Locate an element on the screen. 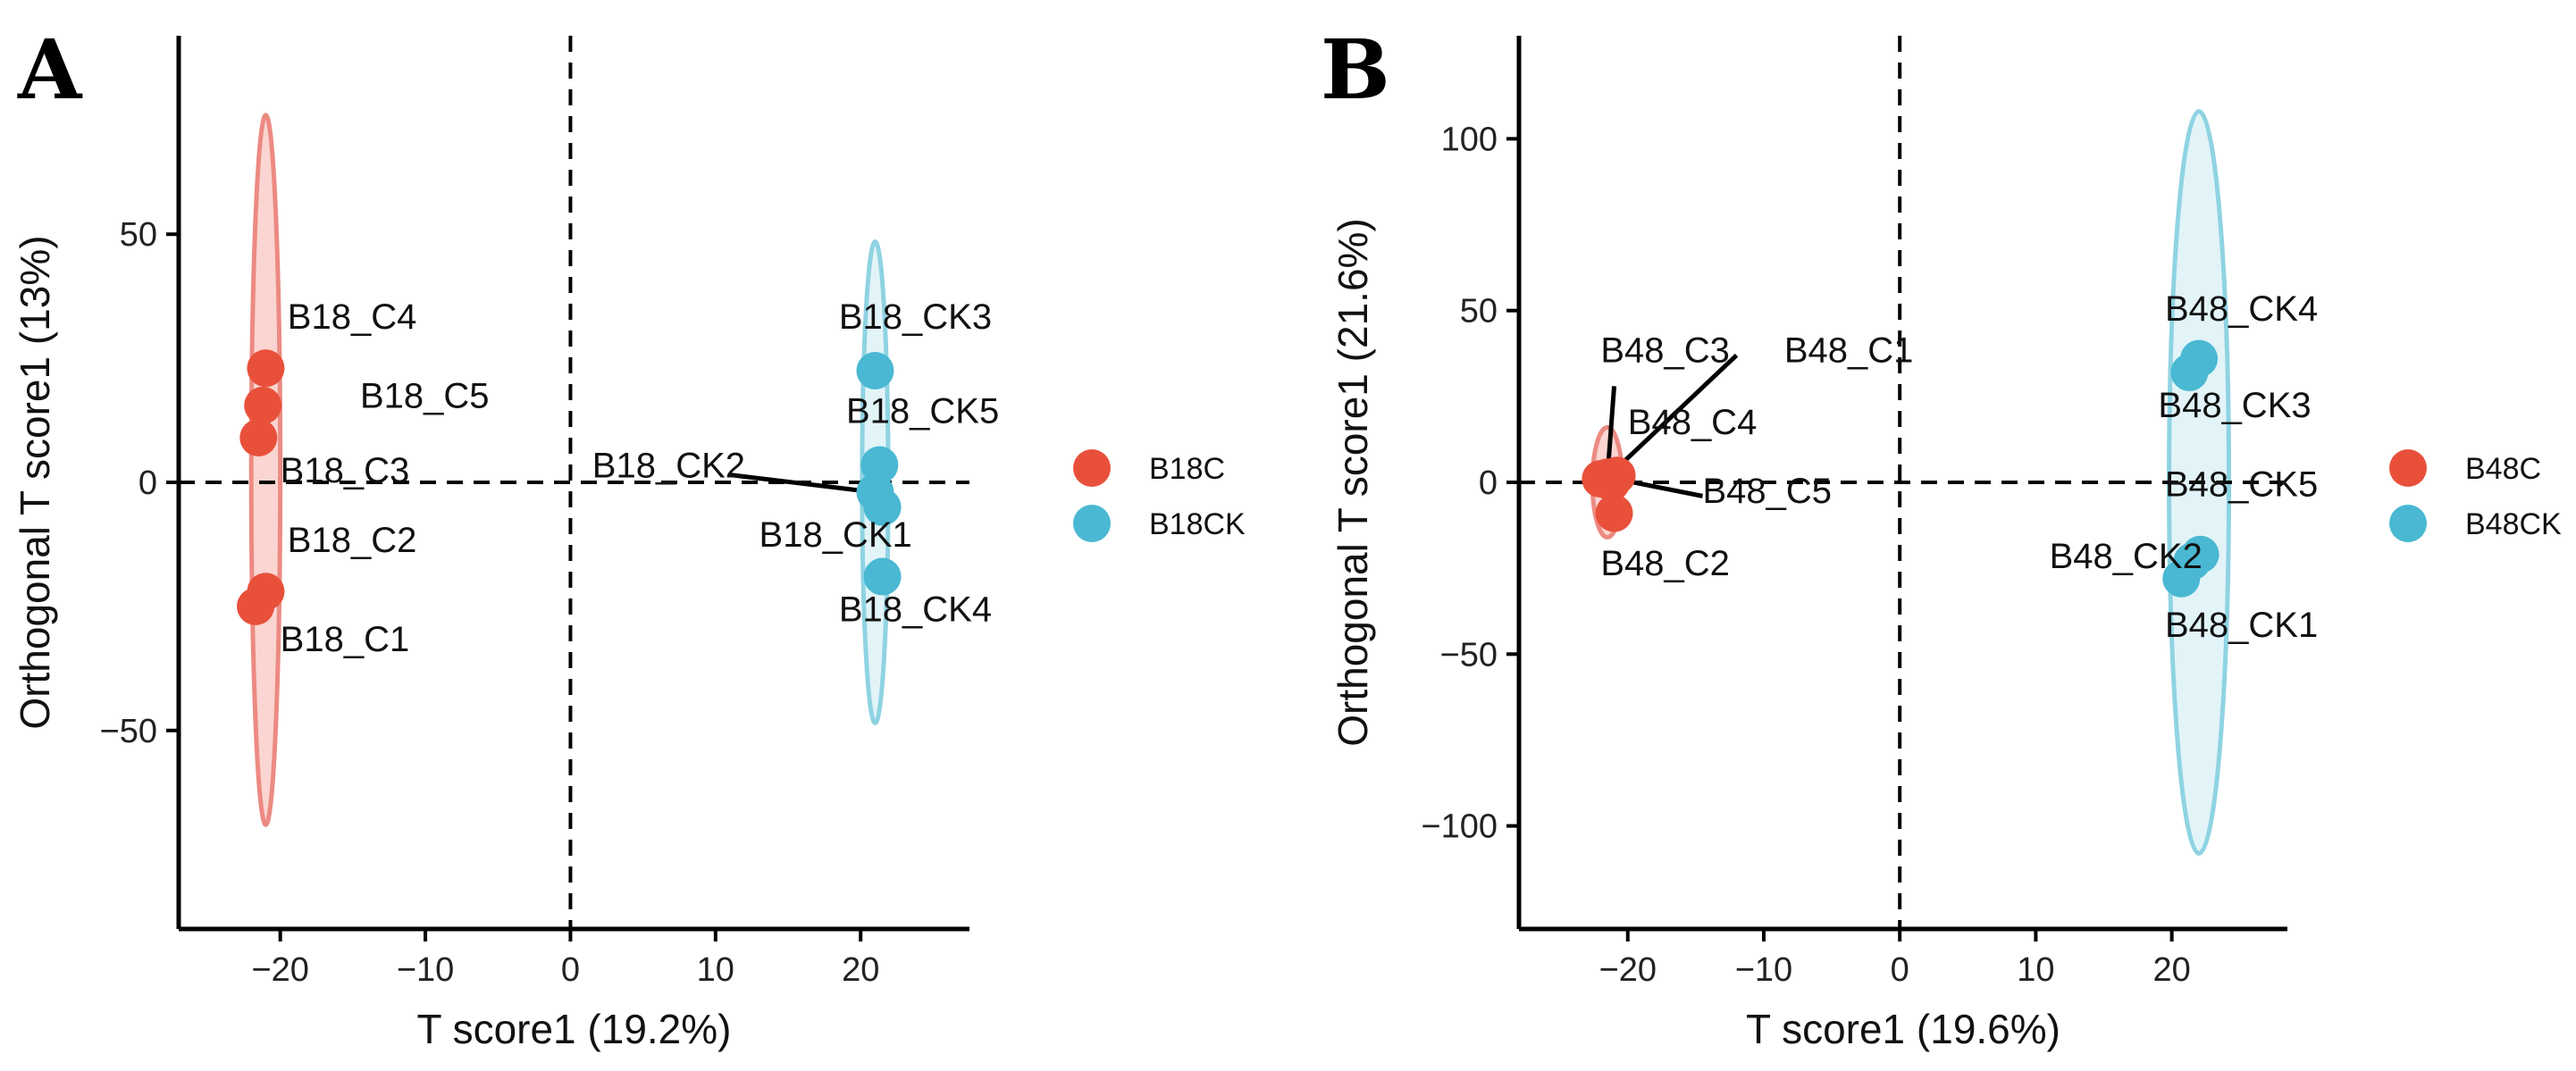 This screenshot has height=1071, width=2576. point-label-b48-c2: B48_C2 is located at coordinates (1665, 563).